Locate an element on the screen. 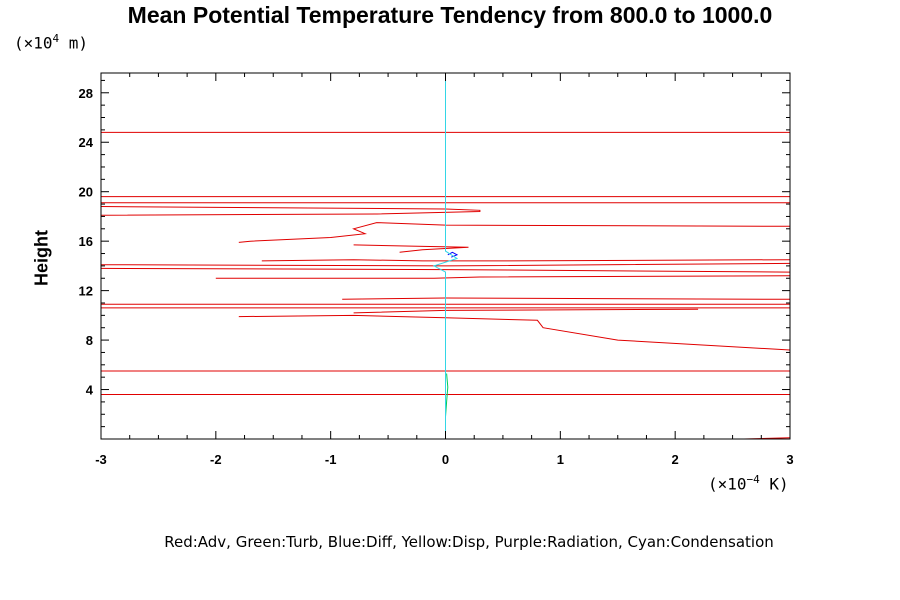 The width and height of the screenshot is (900, 600). condensation-series is located at coordinates (445, 256).